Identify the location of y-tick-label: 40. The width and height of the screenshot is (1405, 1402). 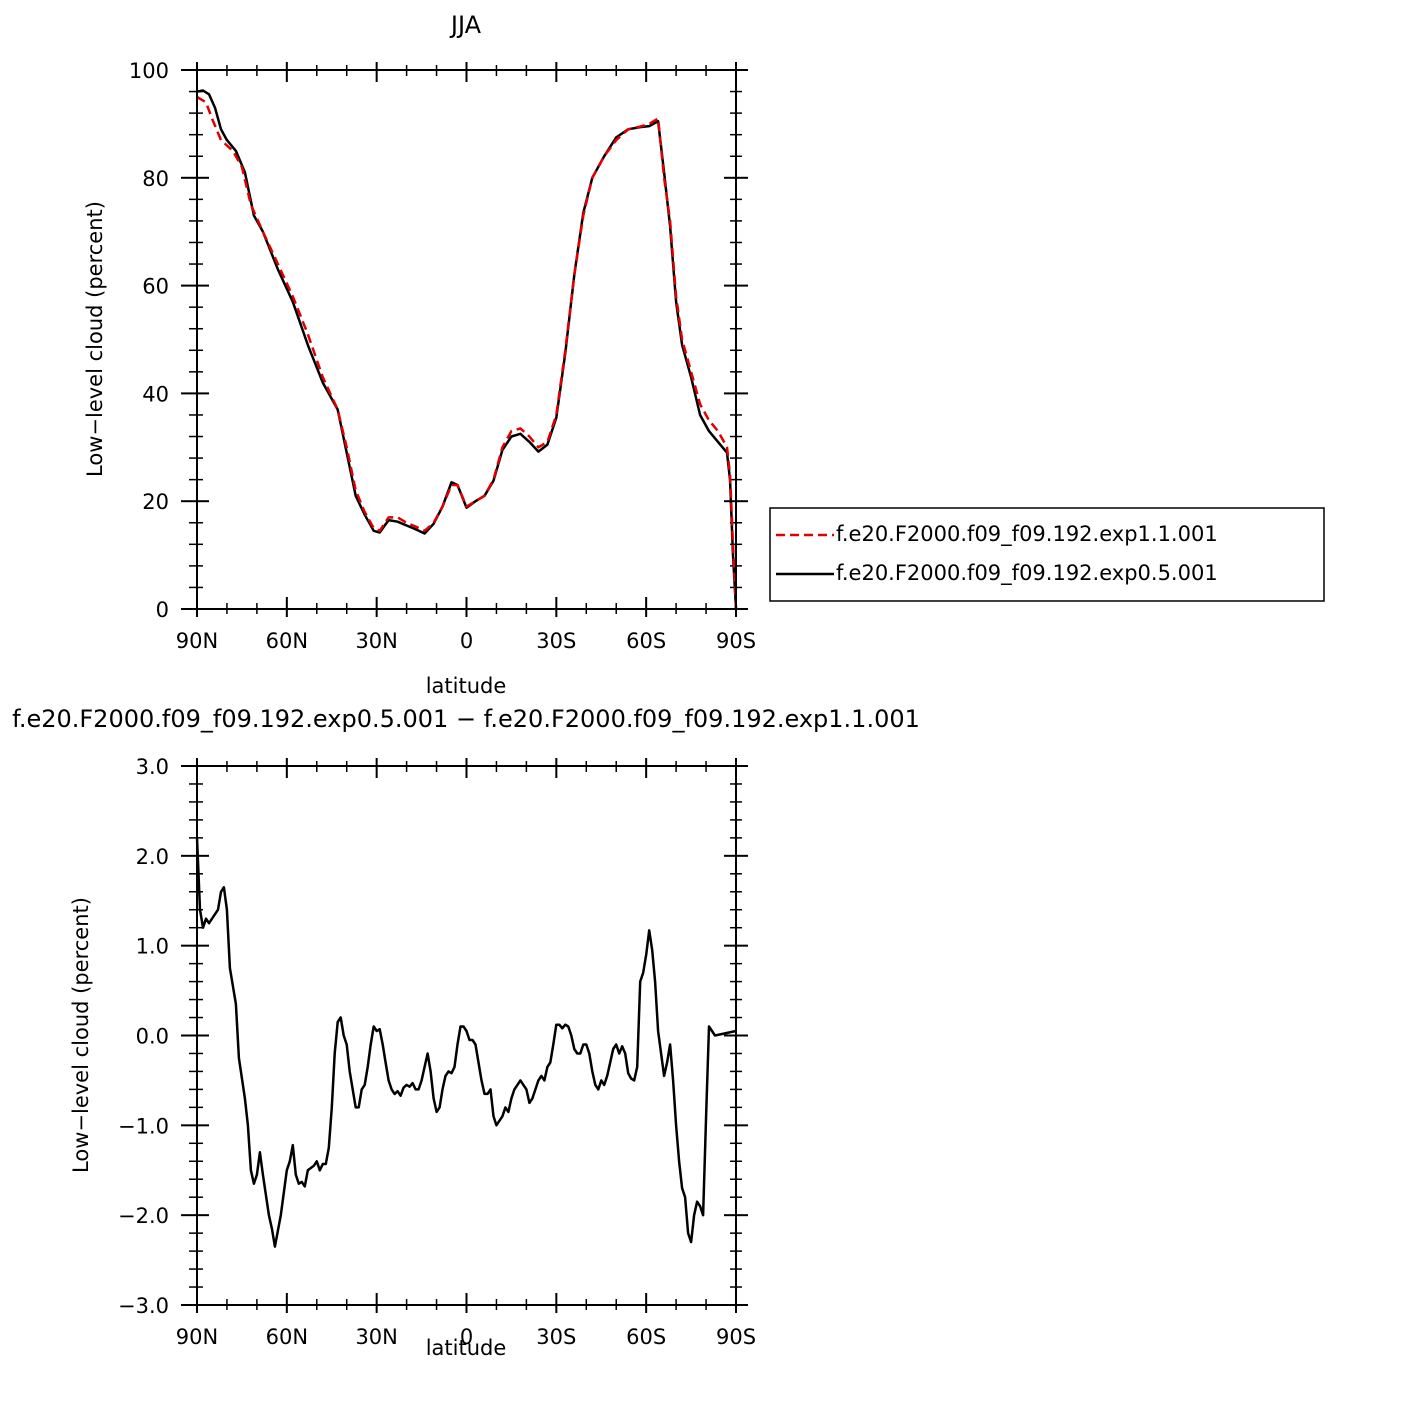
(155, 394).